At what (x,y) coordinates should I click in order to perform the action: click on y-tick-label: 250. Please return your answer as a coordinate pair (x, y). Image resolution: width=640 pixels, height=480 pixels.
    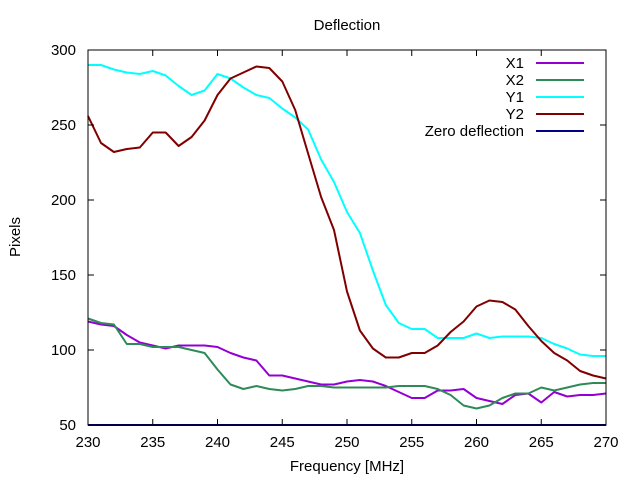
    Looking at the image, I should click on (63, 125).